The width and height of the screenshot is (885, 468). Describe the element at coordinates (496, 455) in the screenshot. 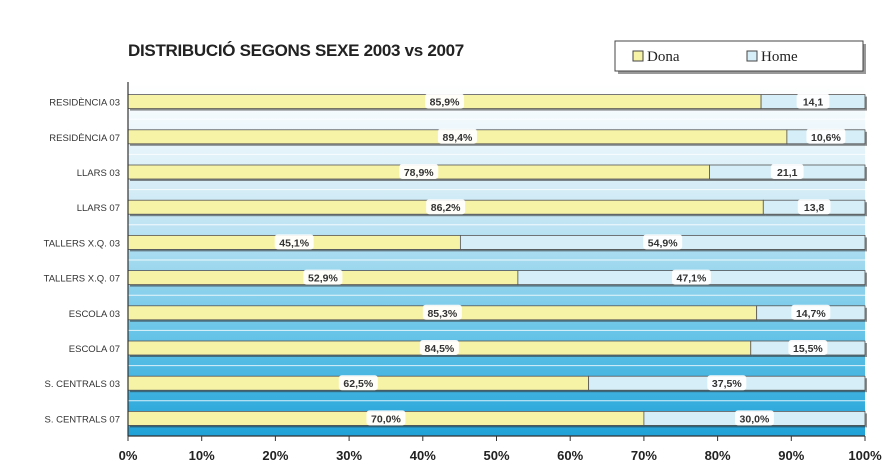

I see `x-tick-label: 50%` at that location.